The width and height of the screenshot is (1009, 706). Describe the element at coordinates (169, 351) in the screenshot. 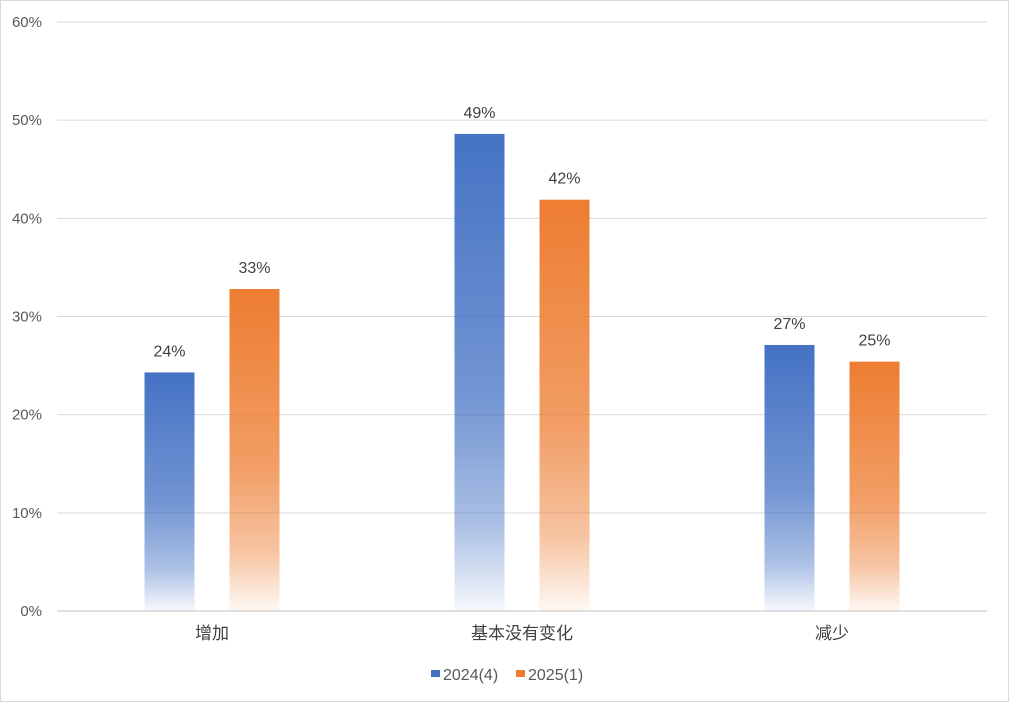

I see `data-label: 24%` at that location.